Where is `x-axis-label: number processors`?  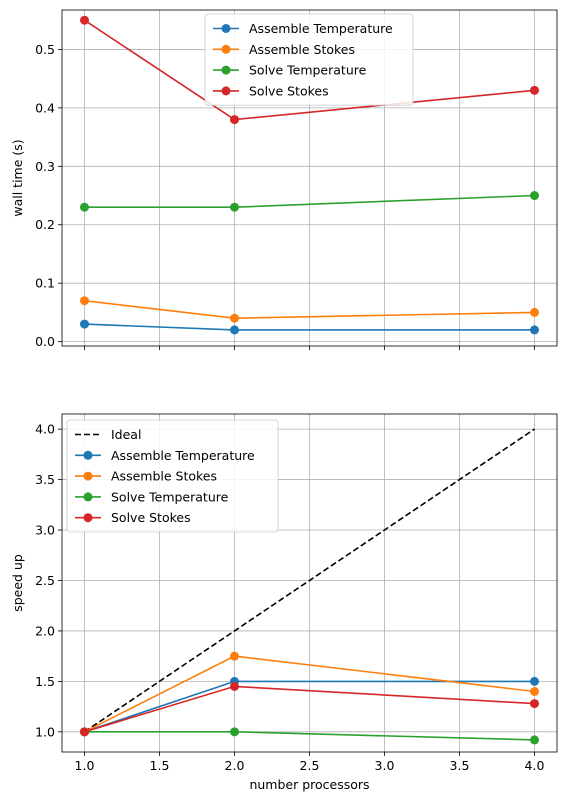 x-axis-label: number processors is located at coordinates (309, 784).